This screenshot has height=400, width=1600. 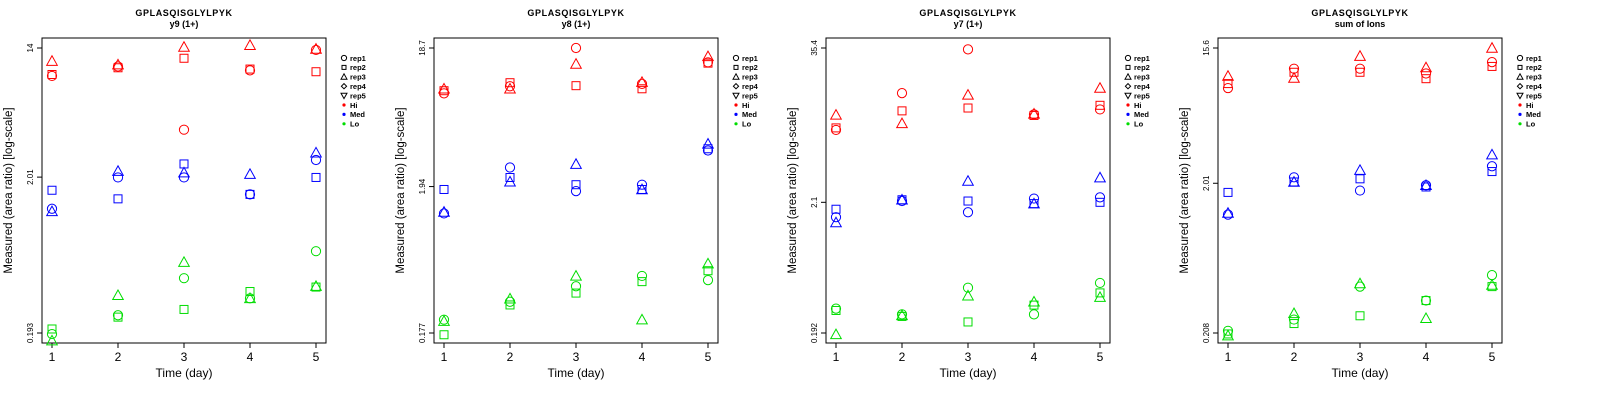 I want to click on x-tick-label: 3, so click(x=576, y=357).